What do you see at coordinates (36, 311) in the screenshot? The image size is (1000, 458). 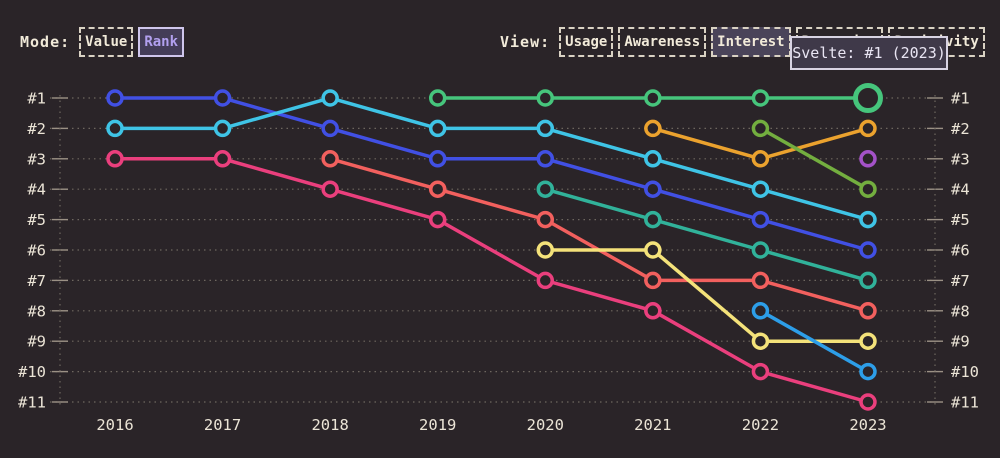 I see `rank-label-left: #8` at bounding box center [36, 311].